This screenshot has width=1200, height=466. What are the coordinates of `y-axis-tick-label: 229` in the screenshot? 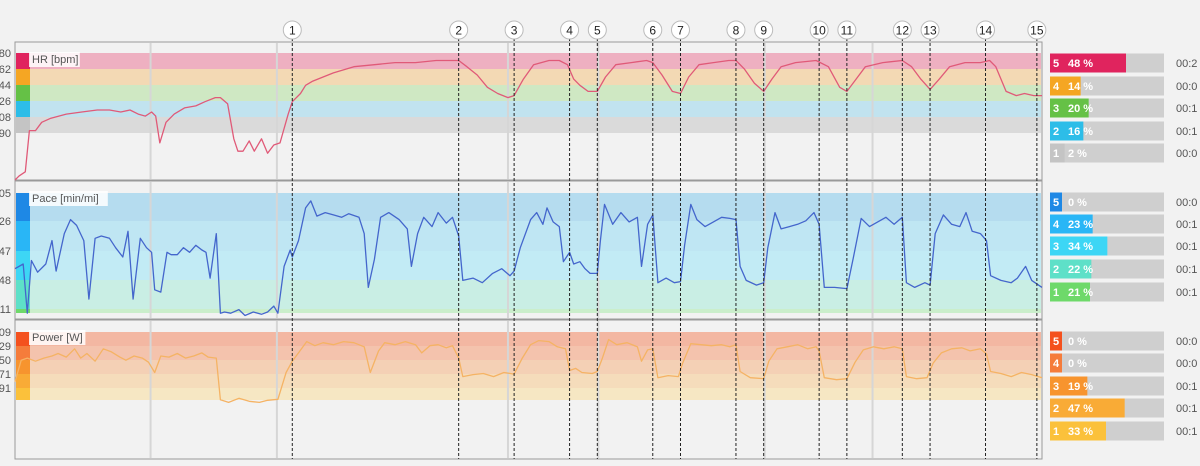 It's located at (5, 347).